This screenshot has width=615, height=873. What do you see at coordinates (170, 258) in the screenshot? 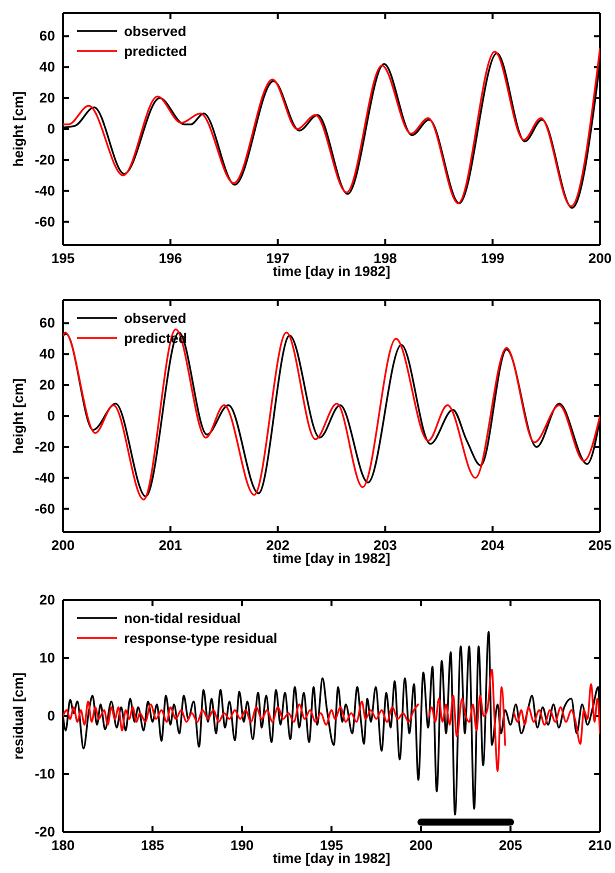
I see `x-tick-label: 196` at bounding box center [170, 258].